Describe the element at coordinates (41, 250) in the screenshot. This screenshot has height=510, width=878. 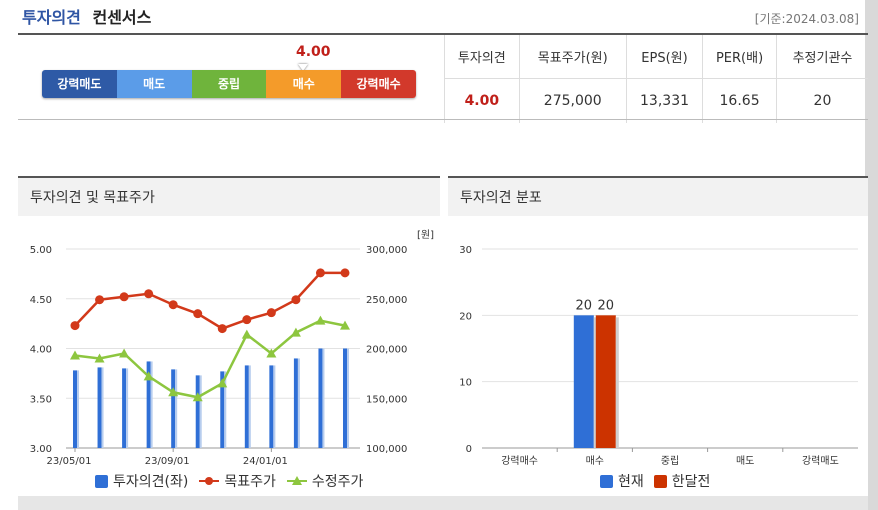
I see `y-left-tick-label: 5.00` at that location.